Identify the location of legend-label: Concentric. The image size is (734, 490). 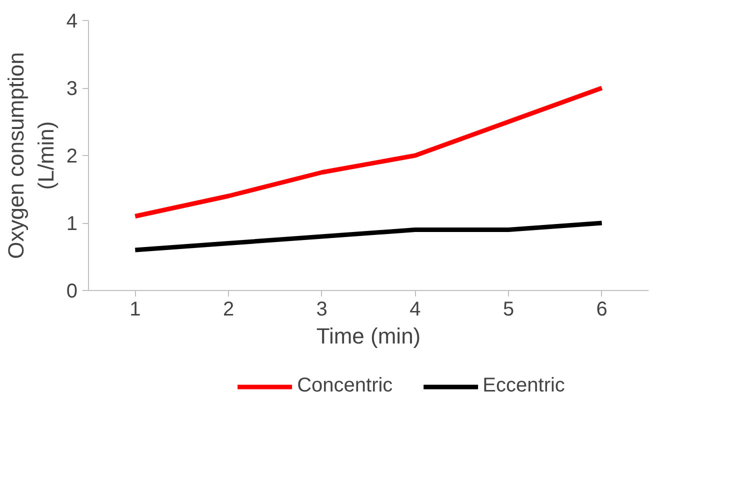
(345, 386).